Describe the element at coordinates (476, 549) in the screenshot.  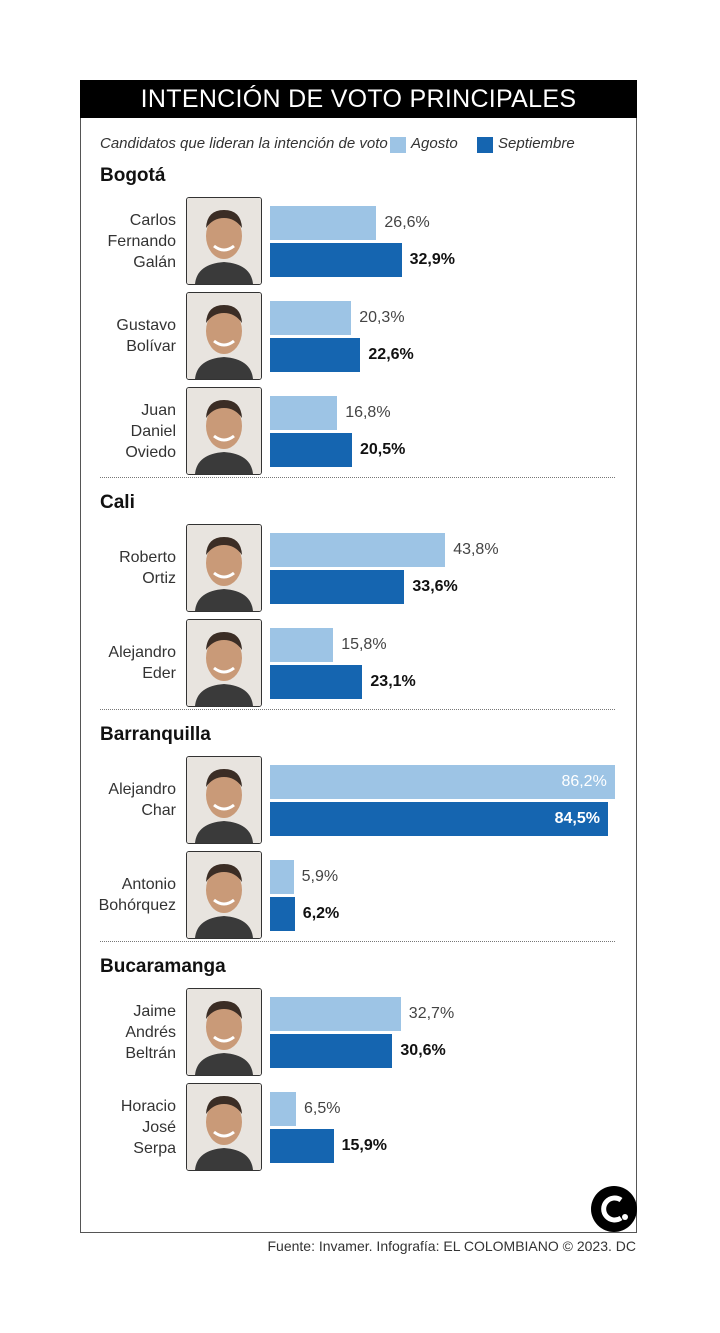
I see `value-label: 43,8%` at that location.